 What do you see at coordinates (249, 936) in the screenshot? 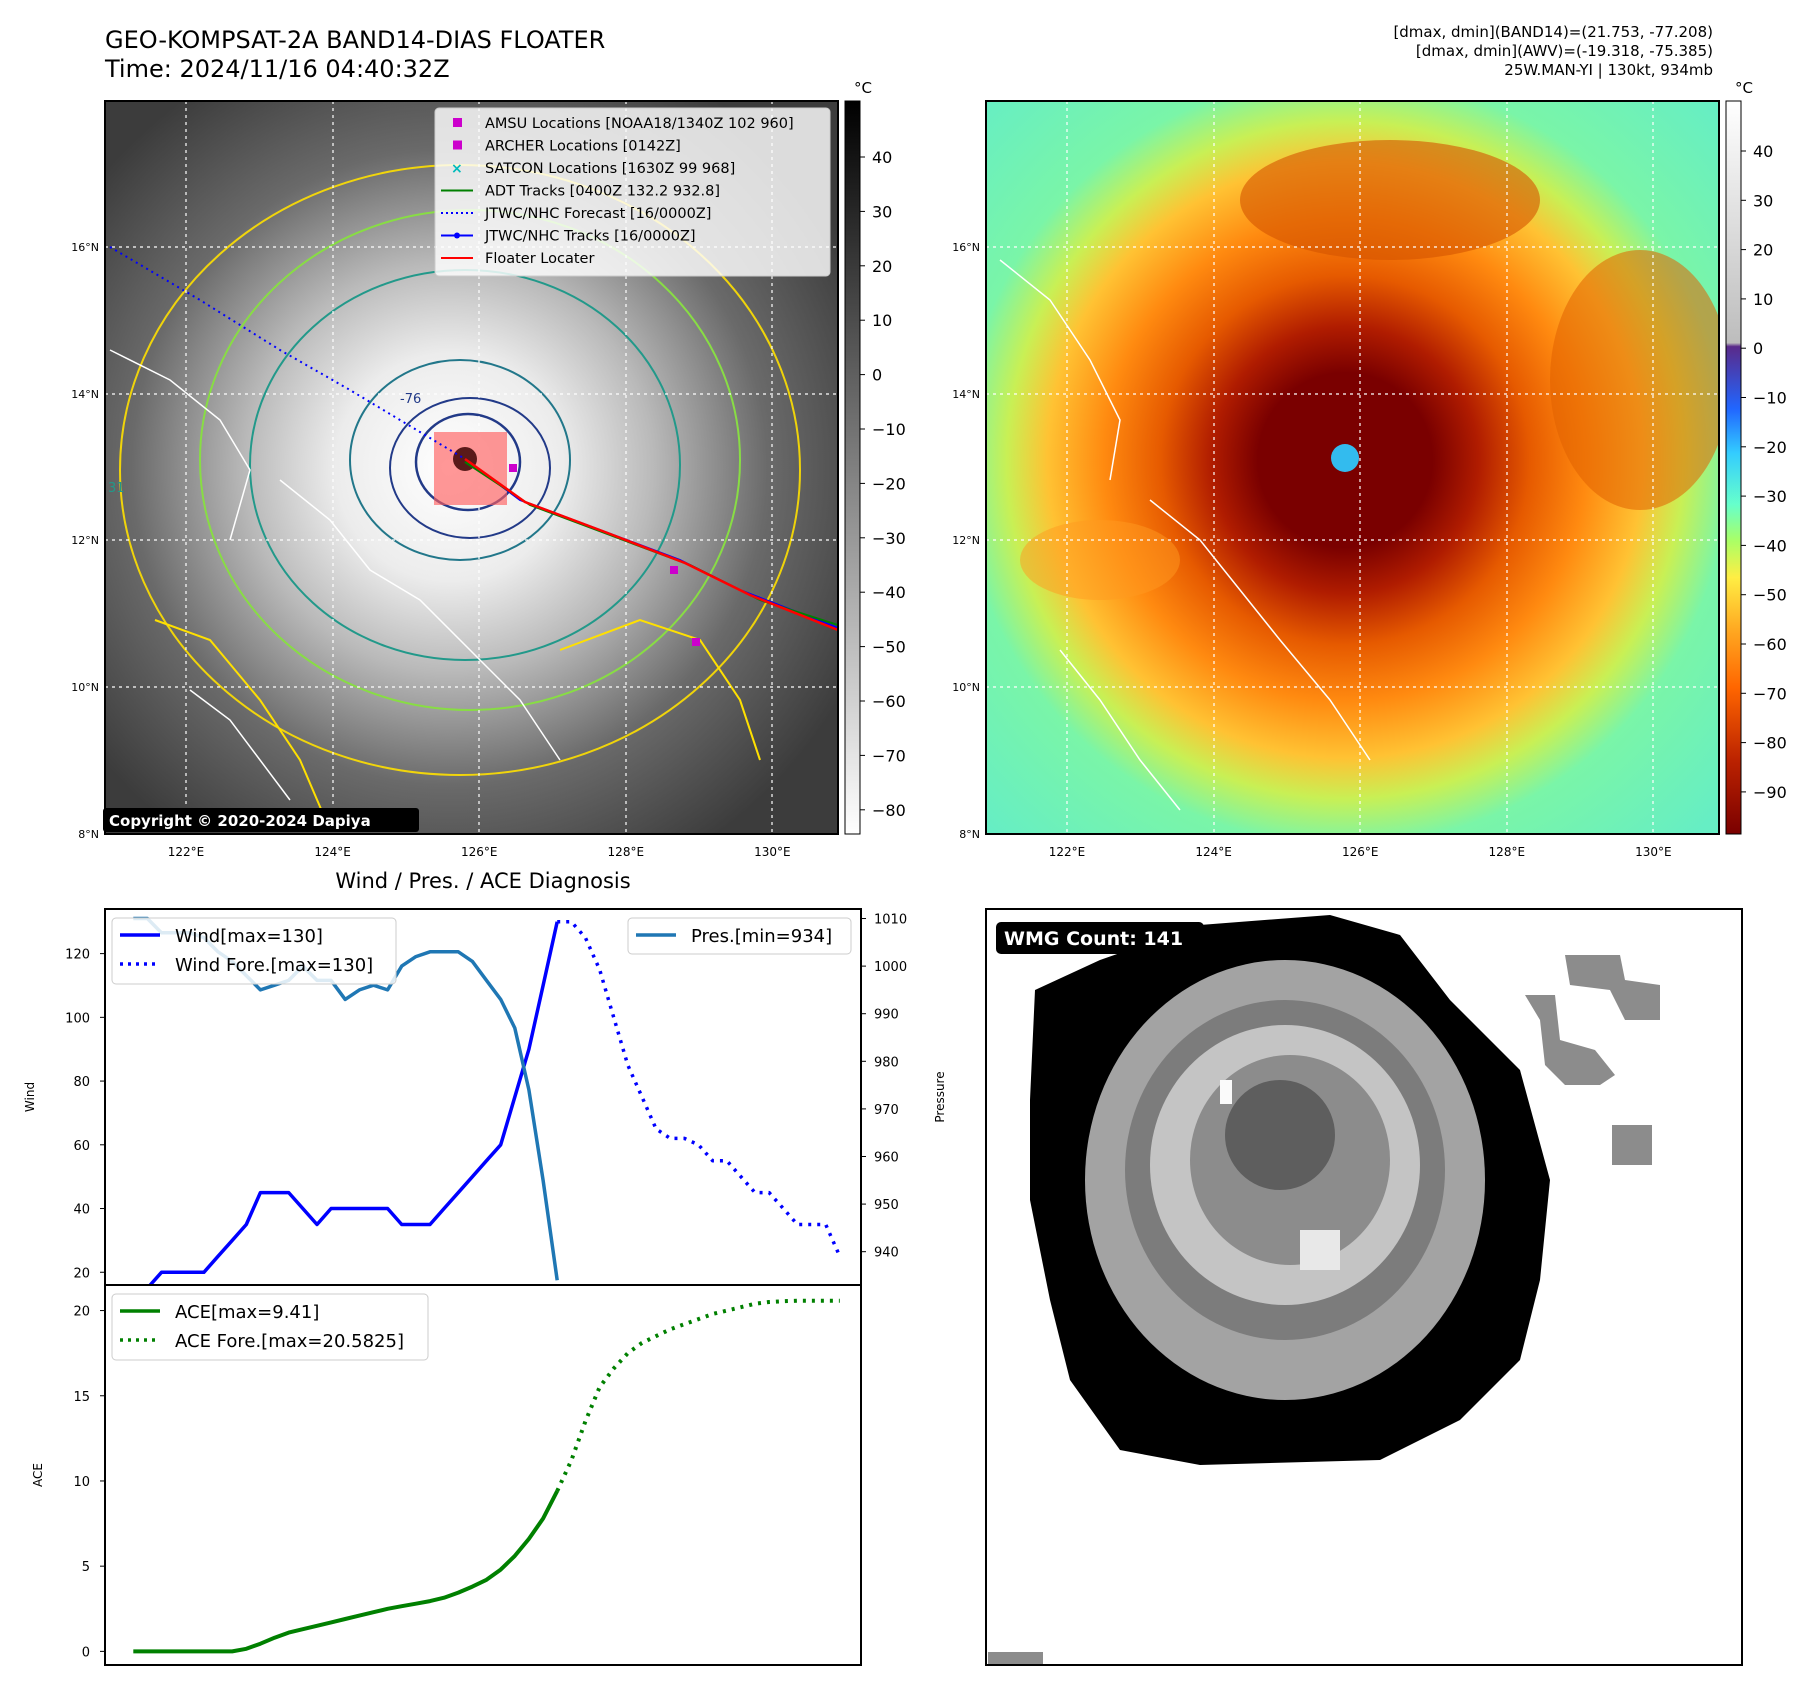
I see `wind-legend-label: Wind[max=130]` at bounding box center [249, 936].